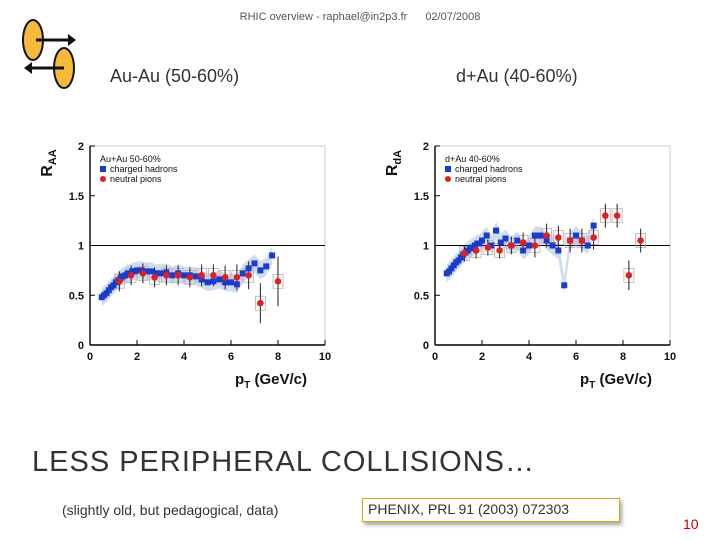 The width and height of the screenshot is (720, 540). Describe the element at coordinates (144, 169) in the screenshot. I see `auau-legend-label: charged hadrons` at that location.